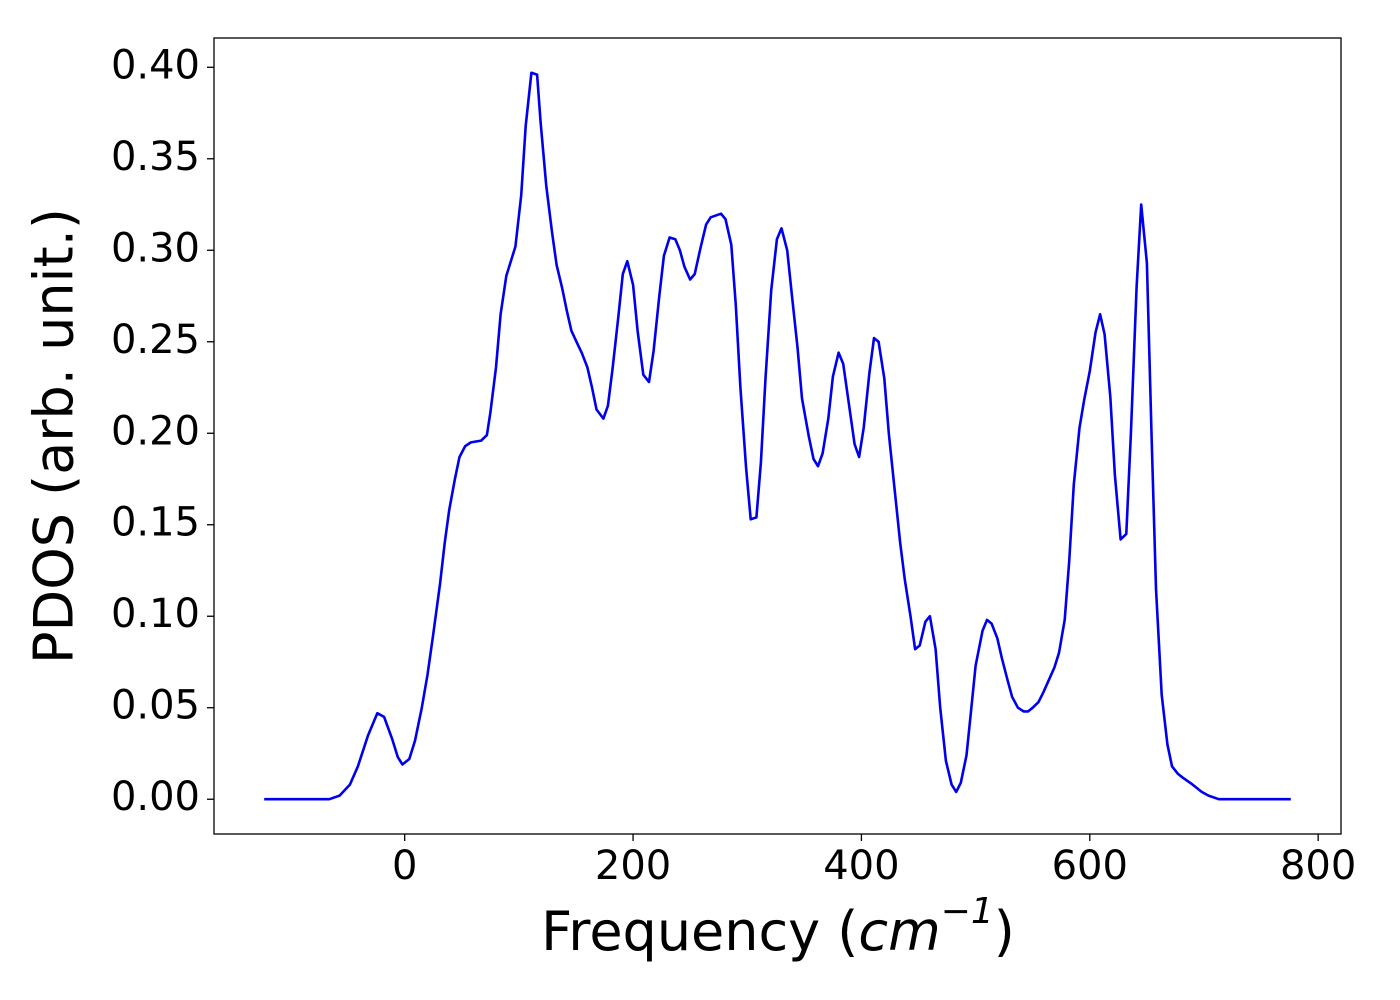 The height and width of the screenshot is (1000, 1400). Describe the element at coordinates (699, 931) in the screenshot. I see `x-label-text: Frequency (` at that location.